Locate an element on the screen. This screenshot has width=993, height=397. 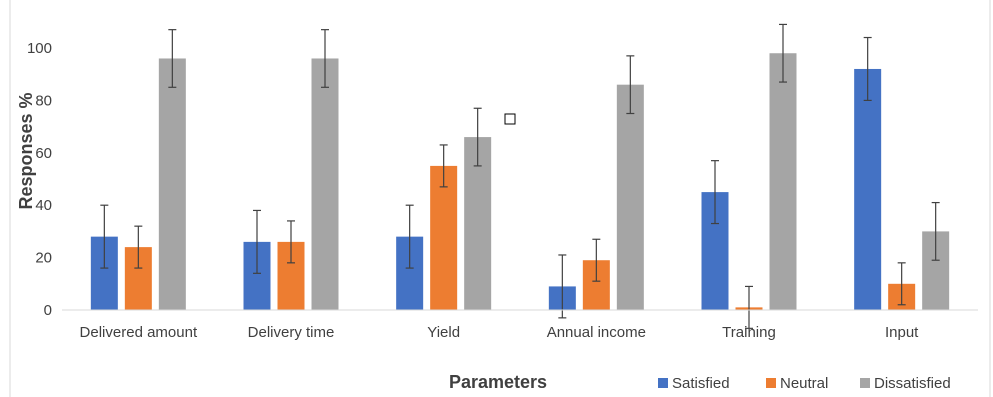
y-tick-label: 40 is located at coordinates (43, 205).